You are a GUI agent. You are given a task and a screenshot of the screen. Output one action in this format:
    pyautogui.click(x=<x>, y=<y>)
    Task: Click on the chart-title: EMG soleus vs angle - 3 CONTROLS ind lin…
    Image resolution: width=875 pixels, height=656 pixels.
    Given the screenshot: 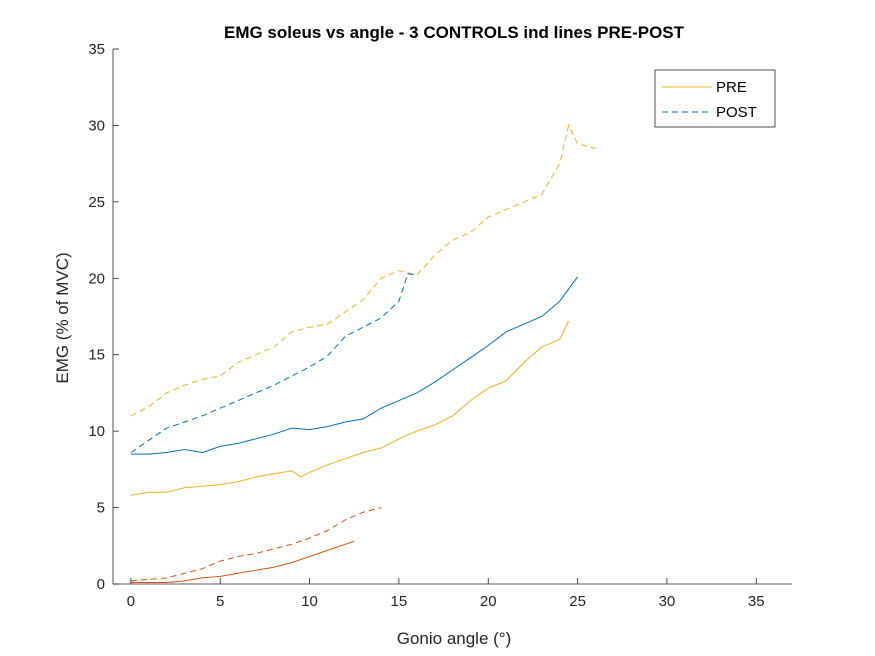 What is the action you would take?
    pyautogui.click(x=454, y=32)
    